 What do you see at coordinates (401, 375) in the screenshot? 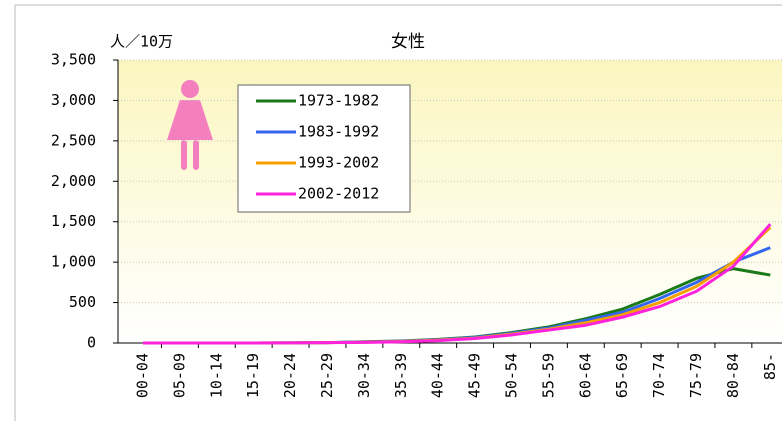
I see `x-tick-label: 35-39` at bounding box center [401, 375].